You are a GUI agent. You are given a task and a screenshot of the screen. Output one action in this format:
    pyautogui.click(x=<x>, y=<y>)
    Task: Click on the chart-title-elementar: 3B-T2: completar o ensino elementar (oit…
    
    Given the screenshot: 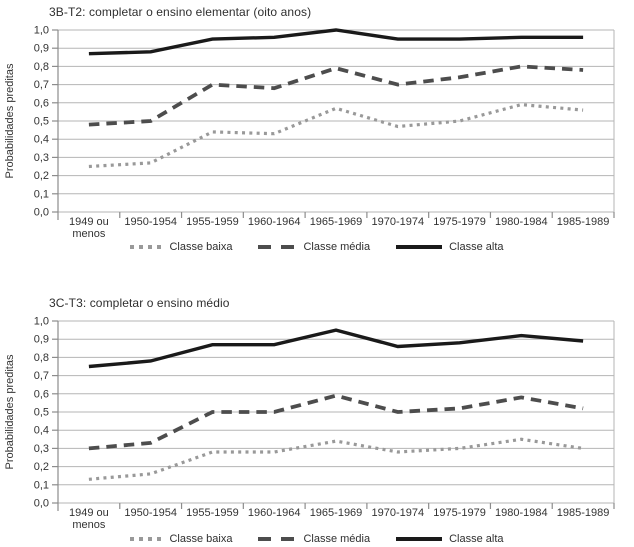 What is the action you would take?
    pyautogui.click(x=180, y=12)
    